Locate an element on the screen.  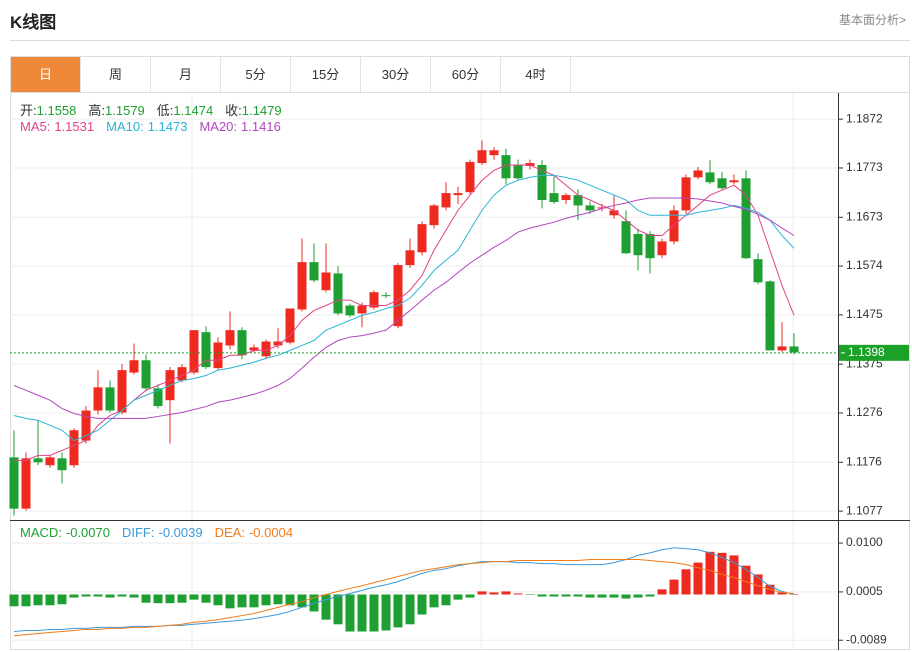
period-tab: 5分 is located at coordinates (256, 74).